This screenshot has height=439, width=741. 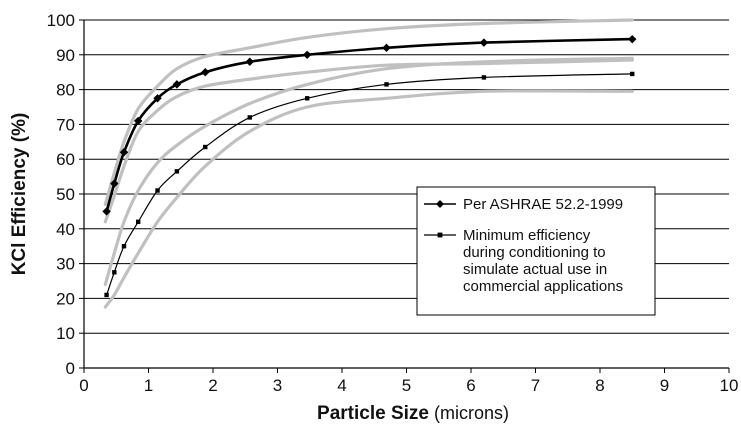 I want to click on legend-label-1: Per ASHRAE 52.2-1999, so click(x=543, y=204).